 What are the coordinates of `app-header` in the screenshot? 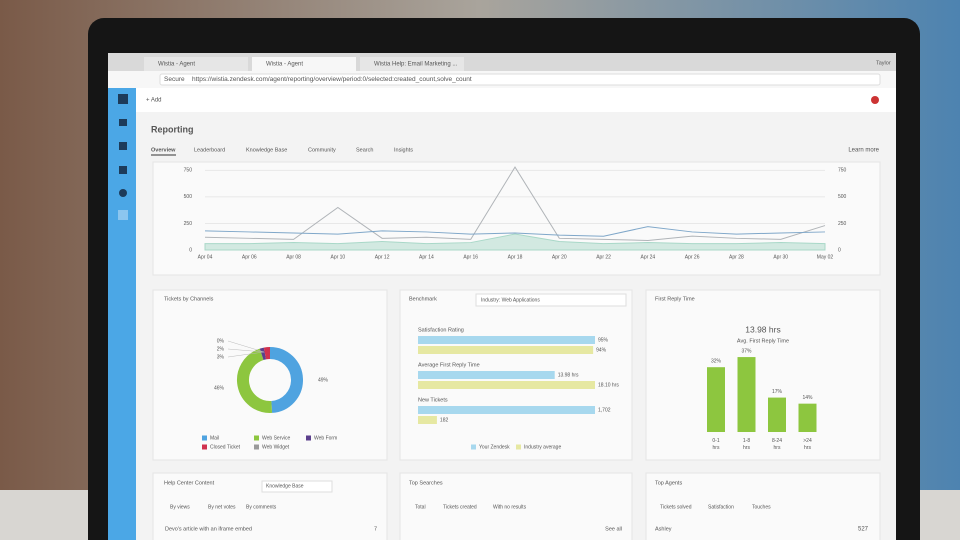 It's located at (516, 100).